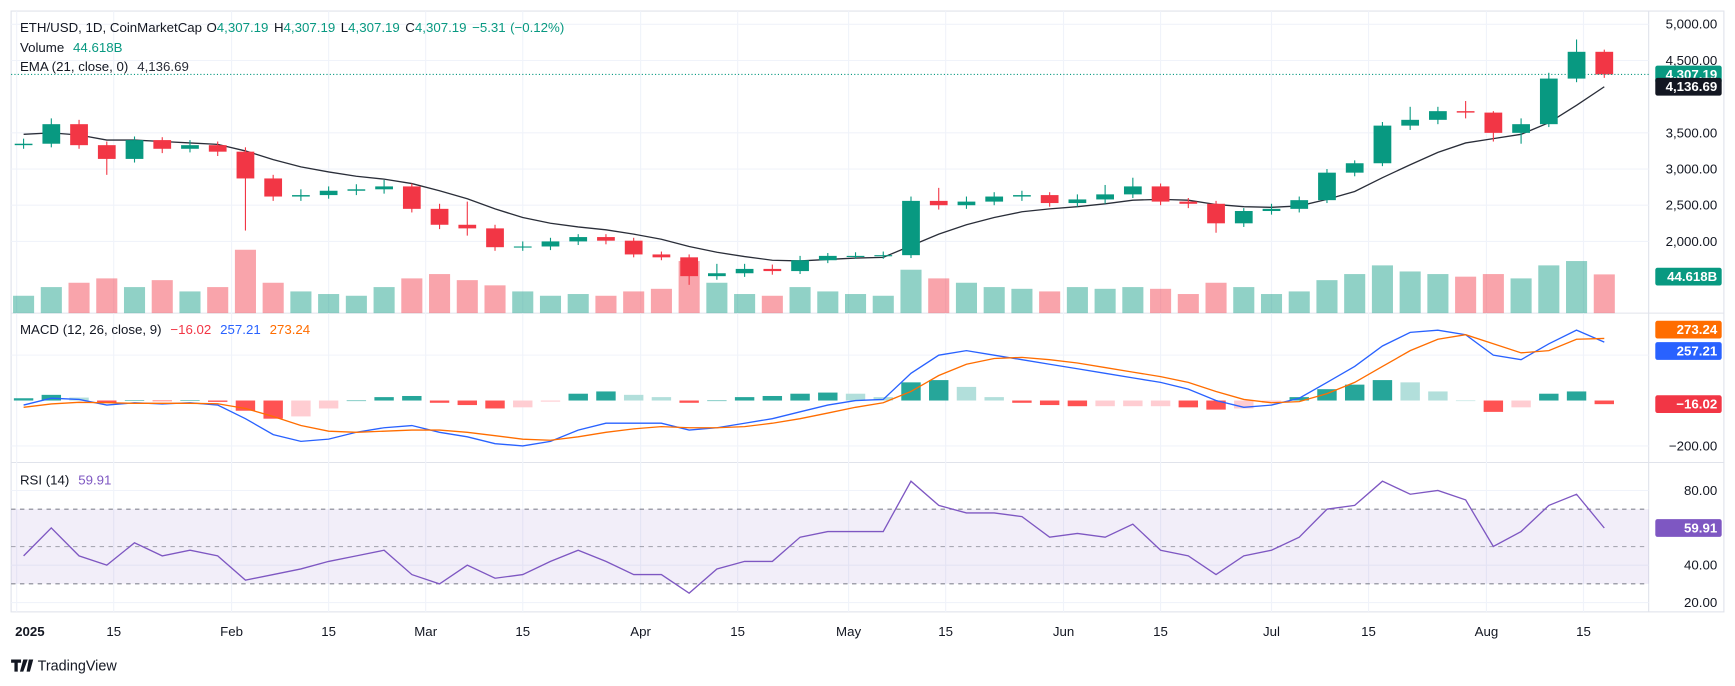  I want to click on legend-value: 257.21, so click(240, 329).